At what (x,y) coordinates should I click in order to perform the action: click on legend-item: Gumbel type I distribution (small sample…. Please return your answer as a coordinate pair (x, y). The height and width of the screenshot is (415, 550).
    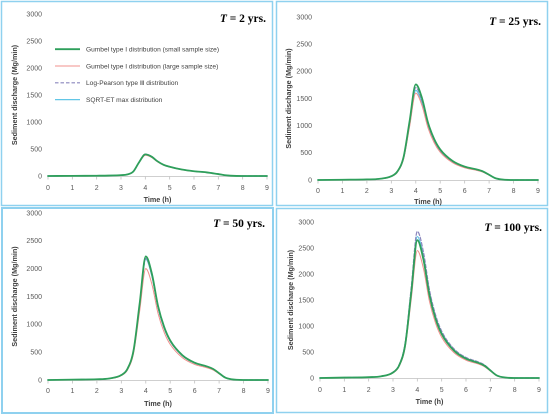
    Looking at the image, I should click on (137, 50).